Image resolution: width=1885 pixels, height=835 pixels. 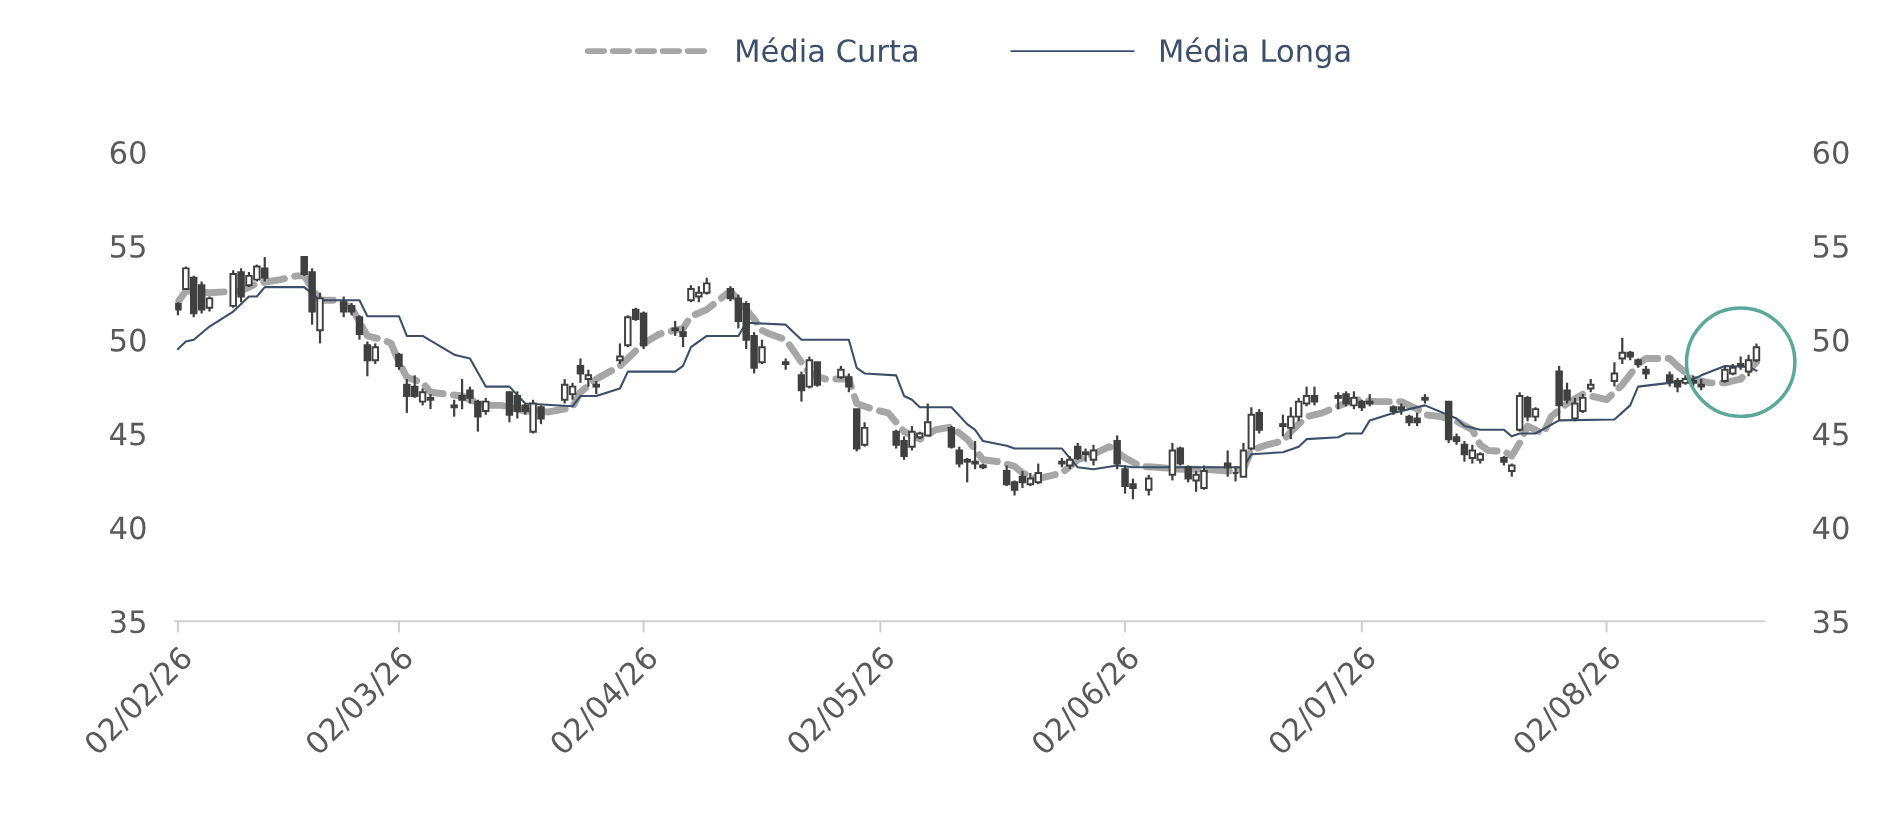 What do you see at coordinates (128, 152) in the screenshot?
I see `y-tick-label: 60` at bounding box center [128, 152].